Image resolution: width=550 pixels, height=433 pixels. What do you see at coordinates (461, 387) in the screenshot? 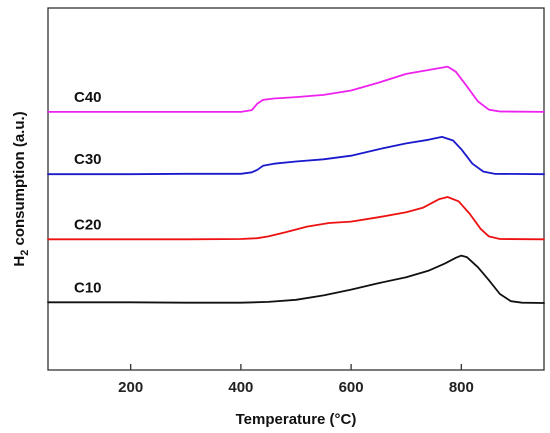
I see `x-tick-label: 800` at bounding box center [461, 387].